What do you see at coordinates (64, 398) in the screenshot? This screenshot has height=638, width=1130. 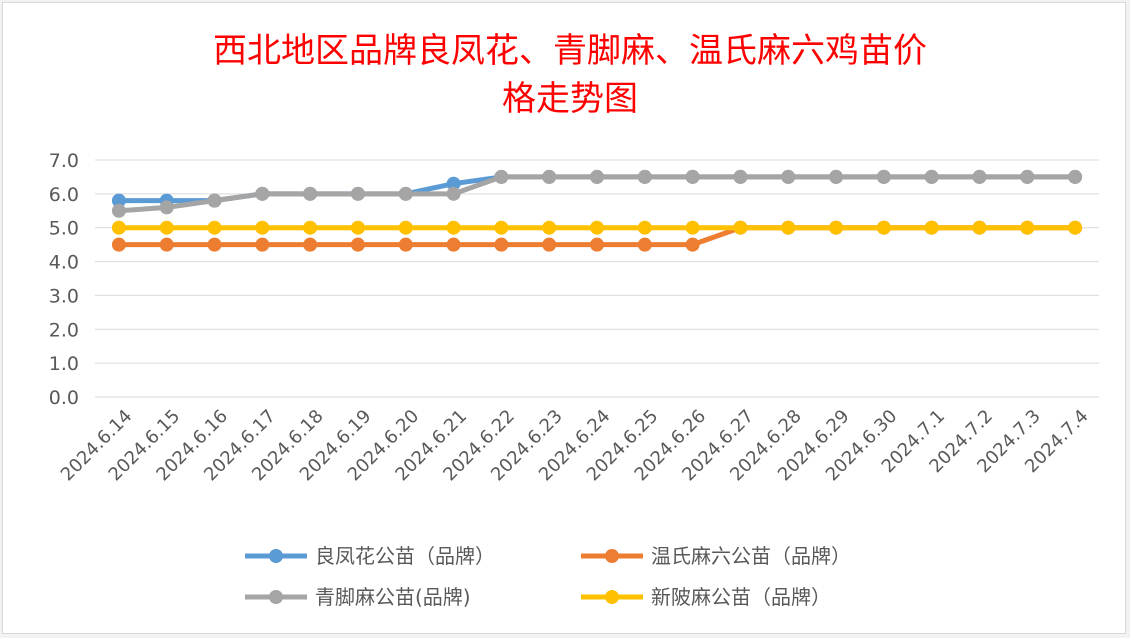 I see `y-tick-label: 0.0` at bounding box center [64, 398].